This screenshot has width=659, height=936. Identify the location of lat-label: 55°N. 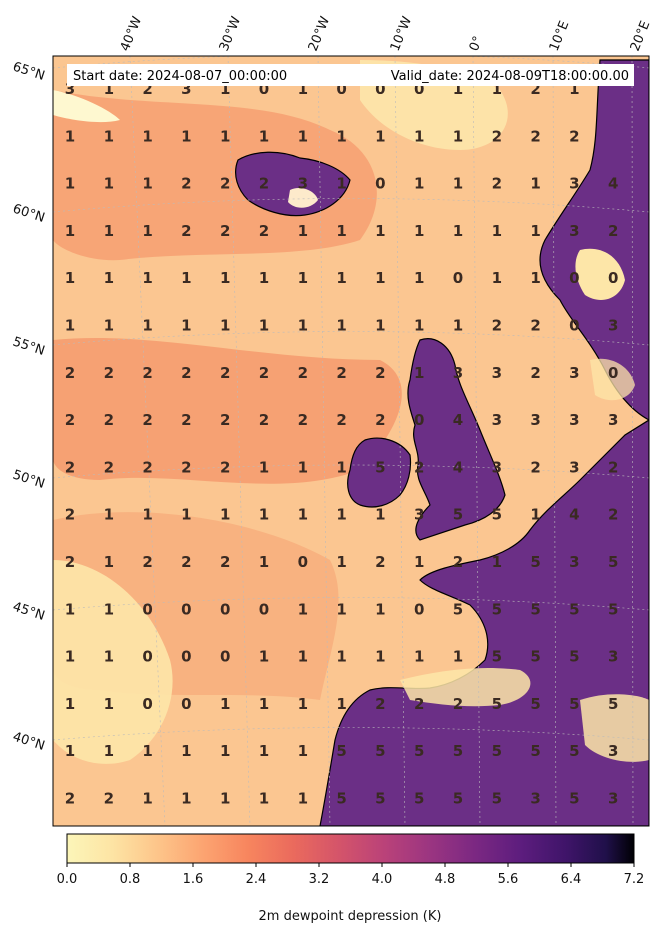
(29, 347).